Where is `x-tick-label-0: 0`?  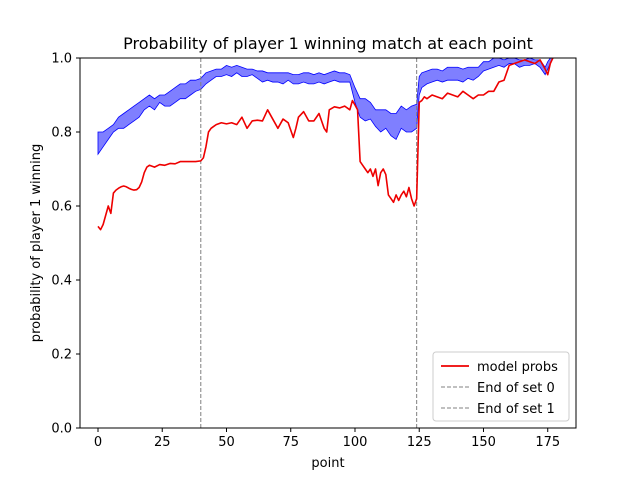 x-tick-label-0: 0 is located at coordinates (98, 442).